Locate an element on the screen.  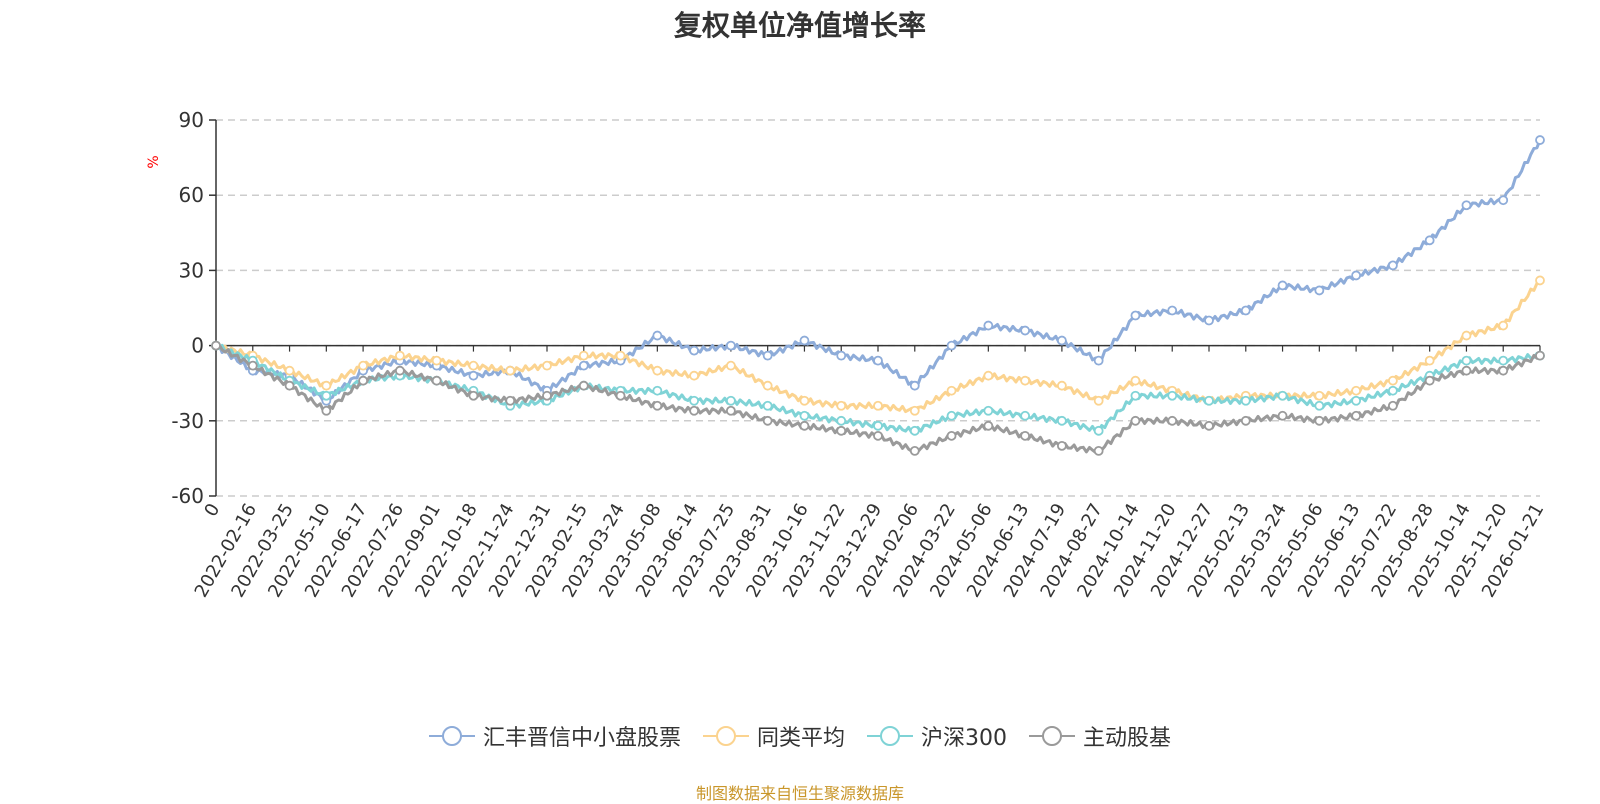
legend-label: 同类平均 is located at coordinates (800, 738).